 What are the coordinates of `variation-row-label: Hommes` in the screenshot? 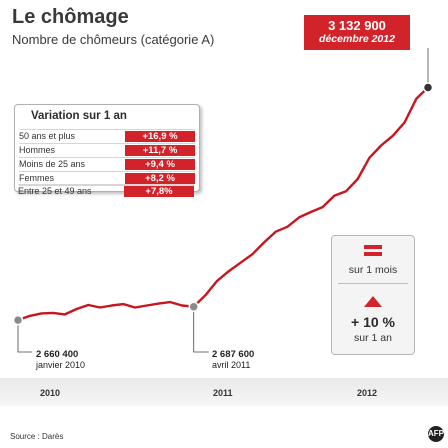 It's located at (37, 150).